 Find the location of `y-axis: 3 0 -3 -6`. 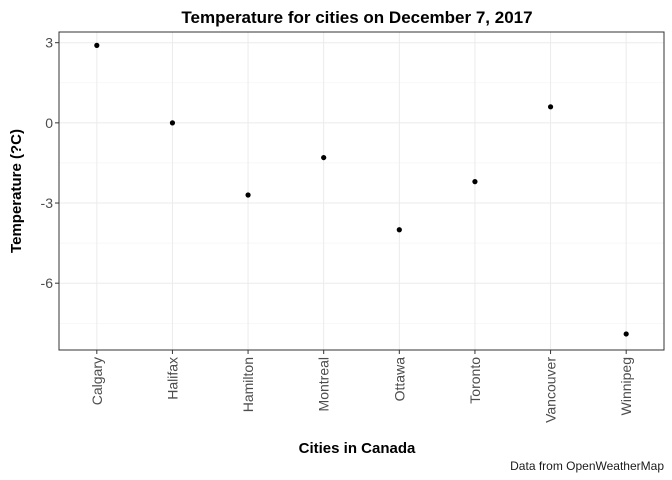

y-axis: 3 0 -3 -6 is located at coordinates (50, 163).